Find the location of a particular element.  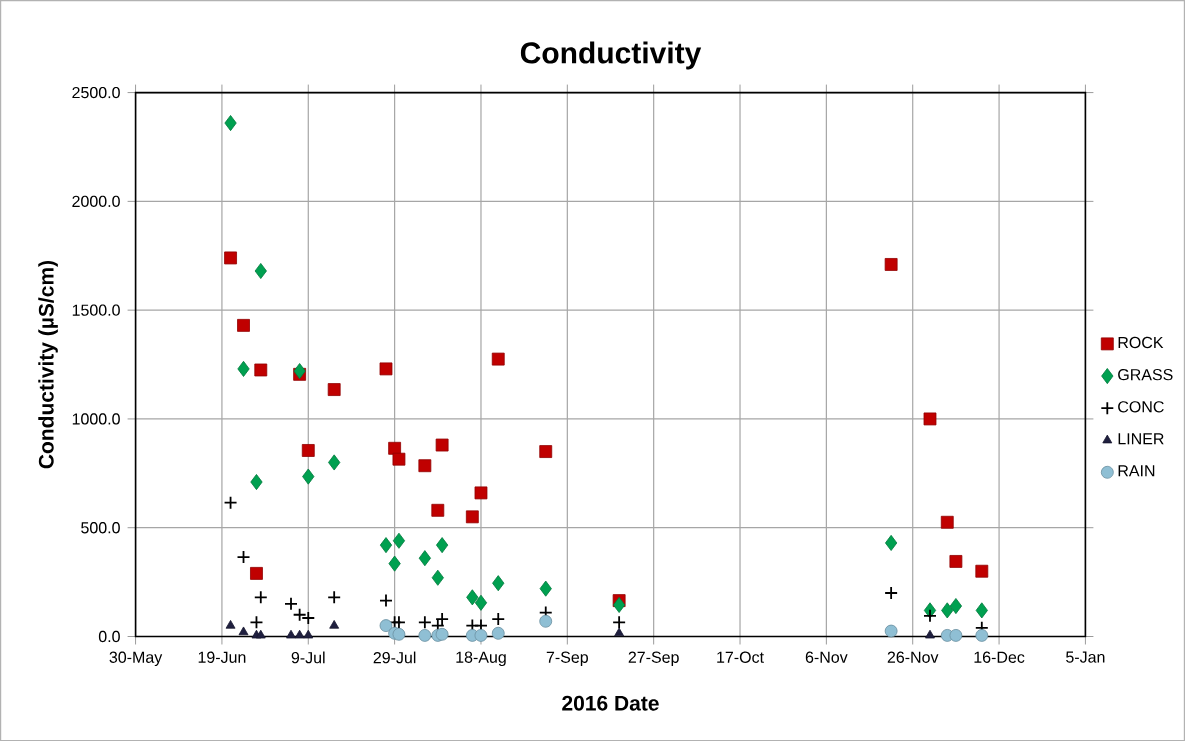

y-tick-label: 2000.0 is located at coordinates (96, 201).